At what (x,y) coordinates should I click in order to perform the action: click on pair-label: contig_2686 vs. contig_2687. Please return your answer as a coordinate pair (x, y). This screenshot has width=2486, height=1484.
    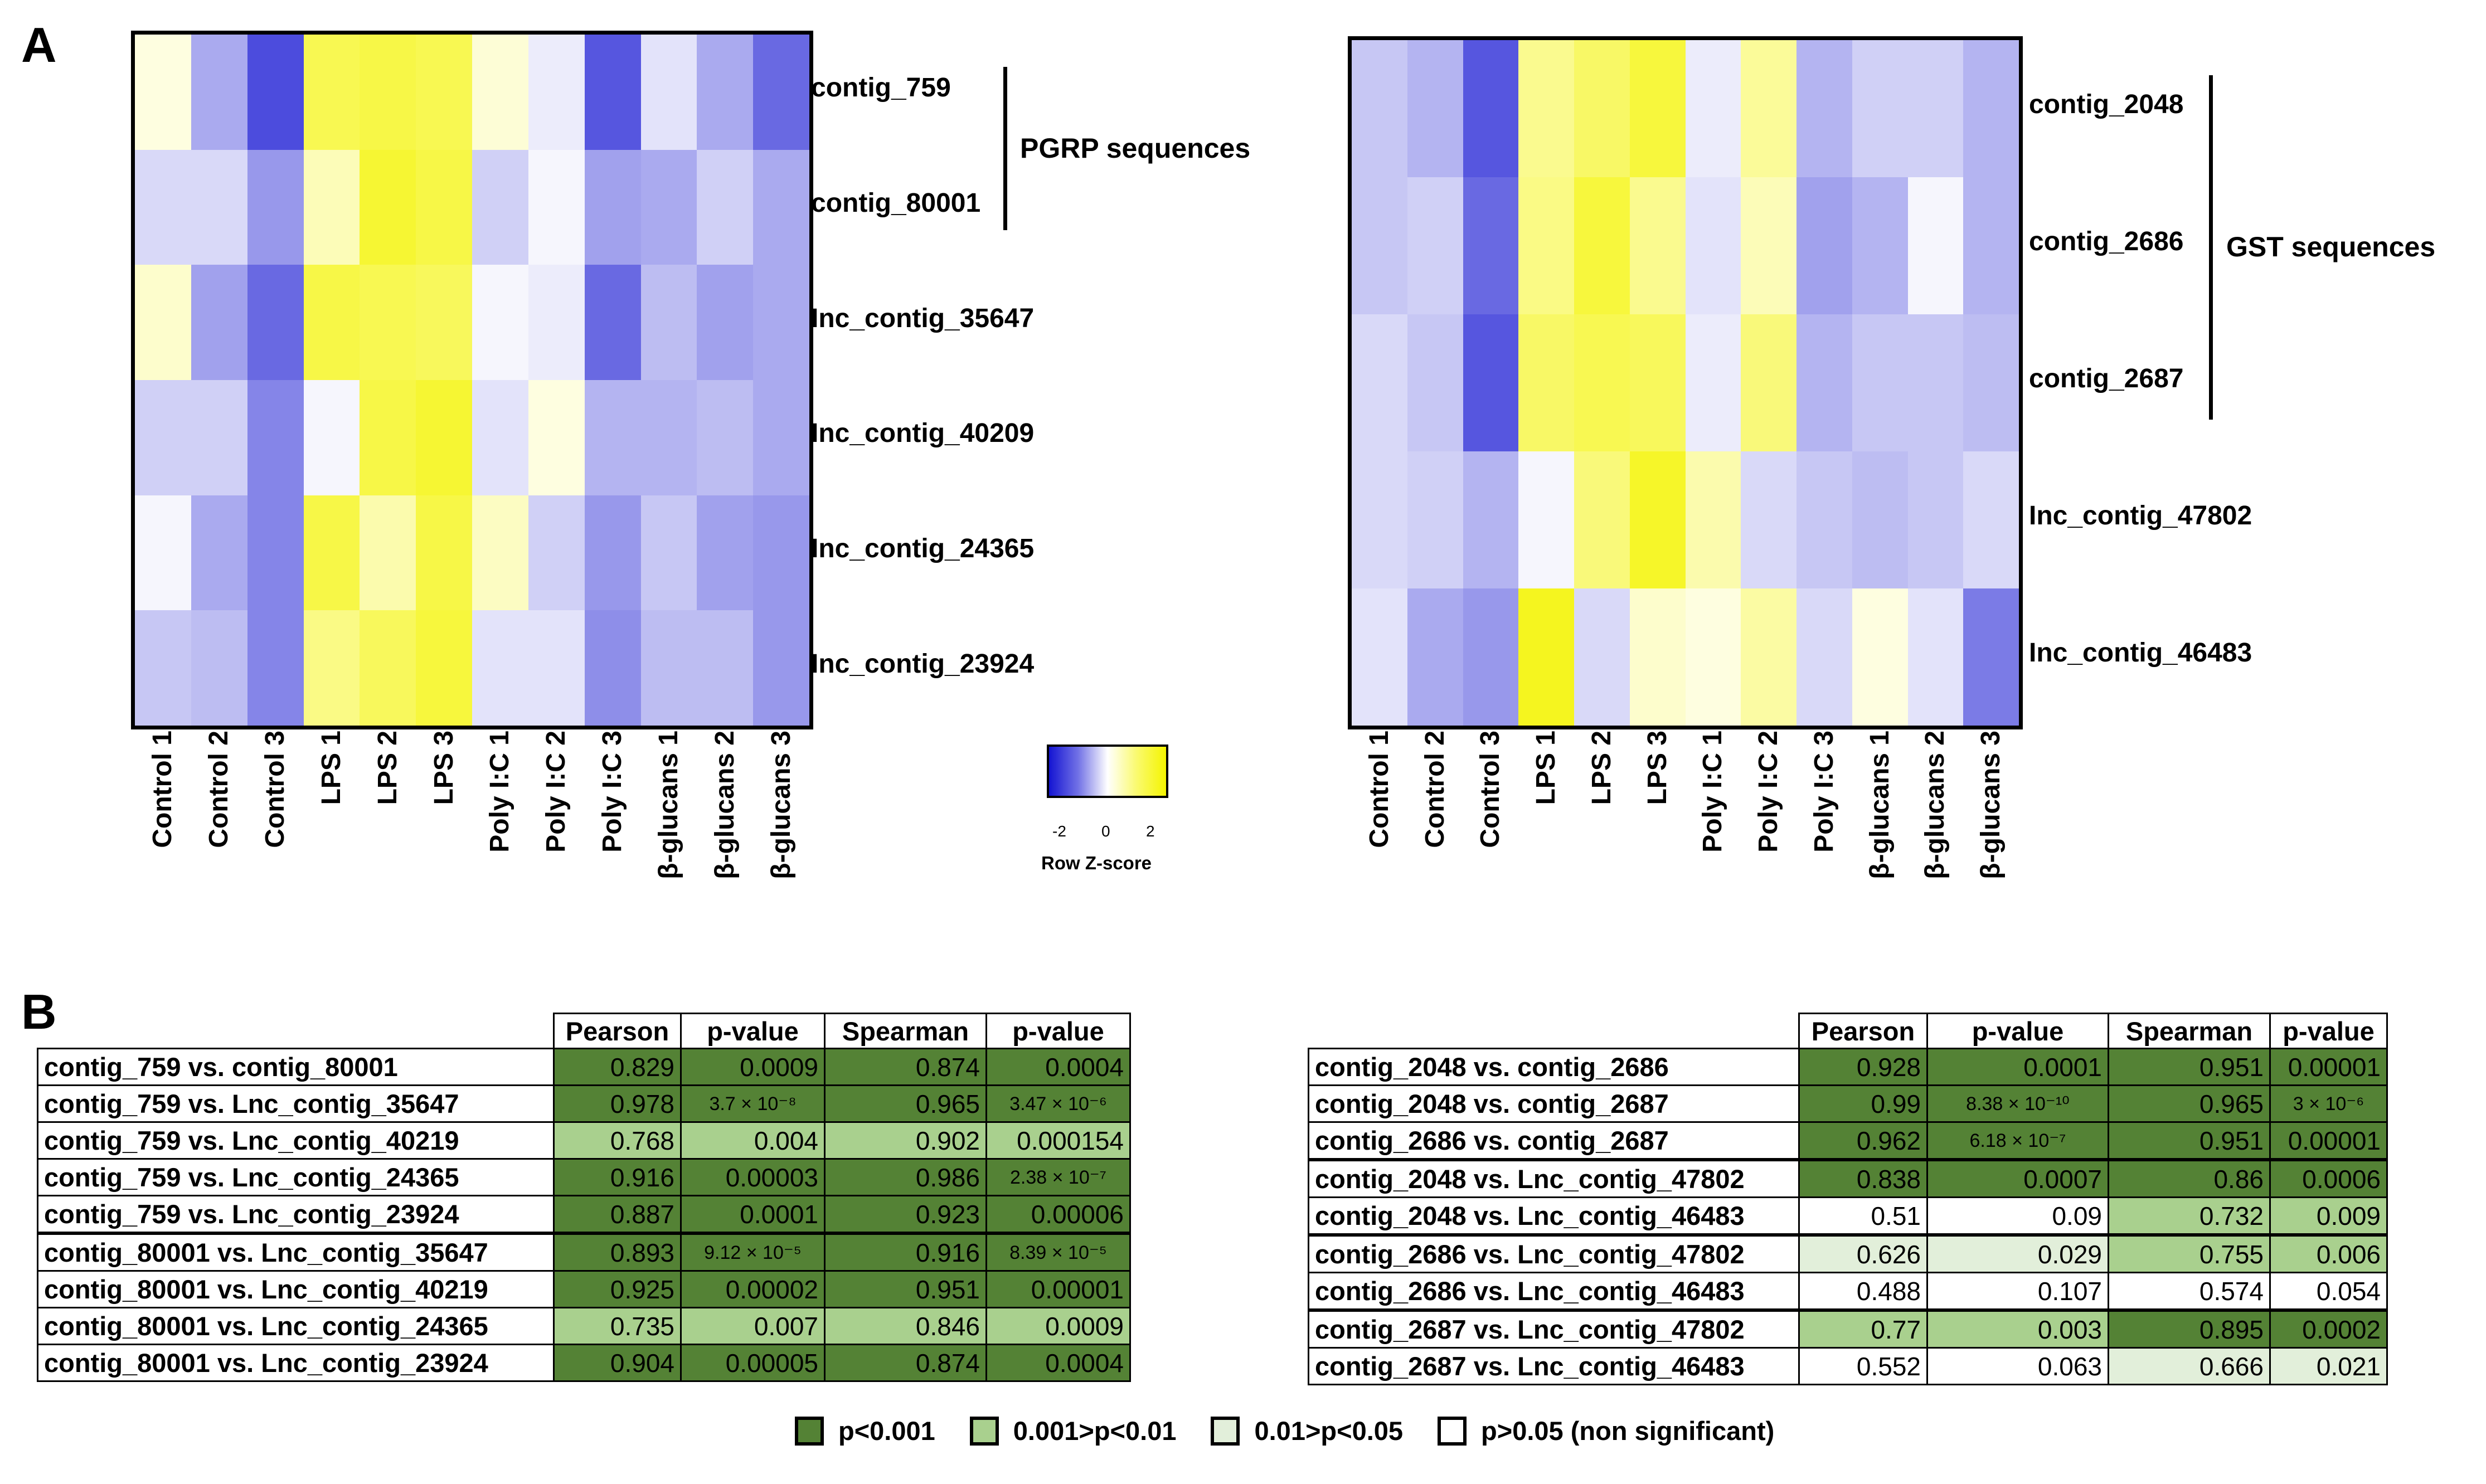
    Looking at the image, I should click on (1554, 1141).